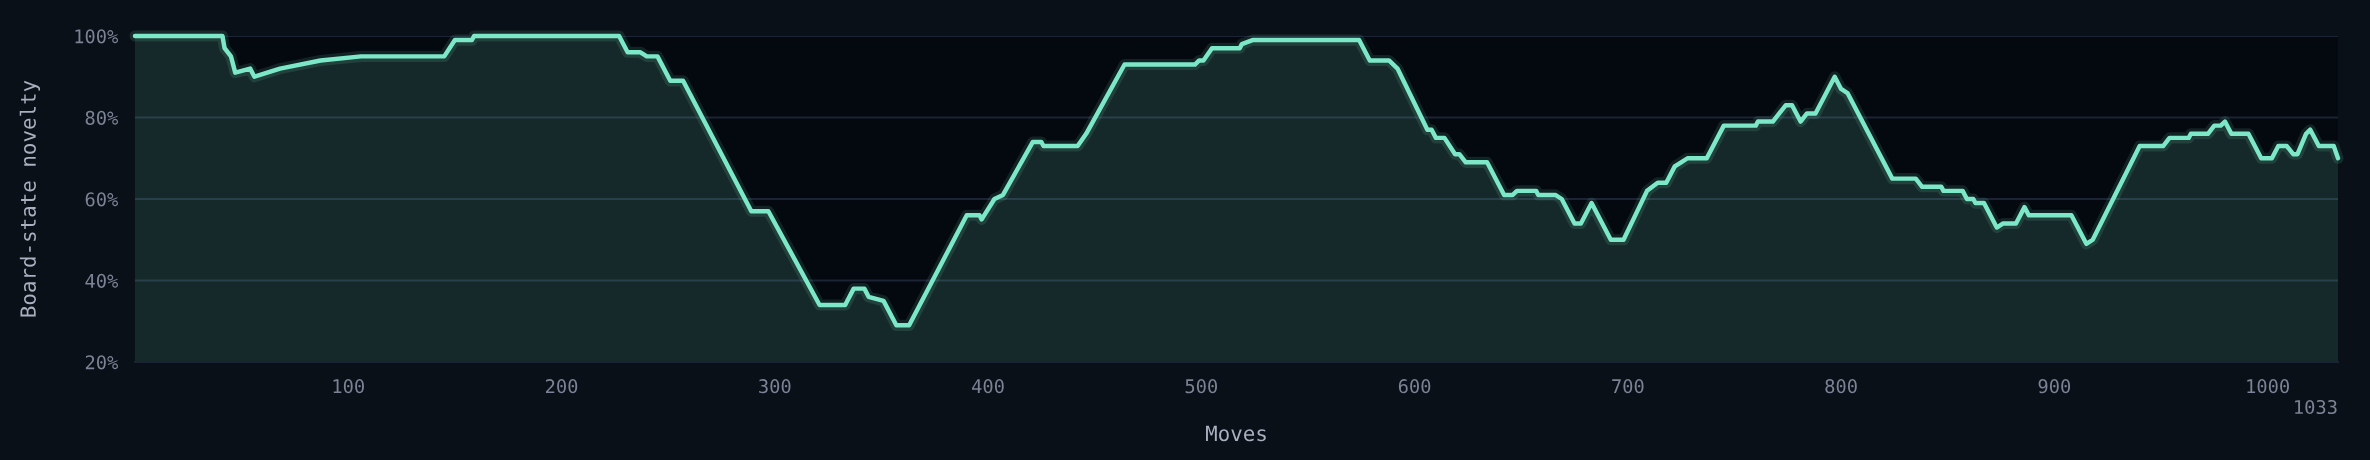  Describe the element at coordinates (988, 386) in the screenshot. I see `x-tick-label: 400` at that location.